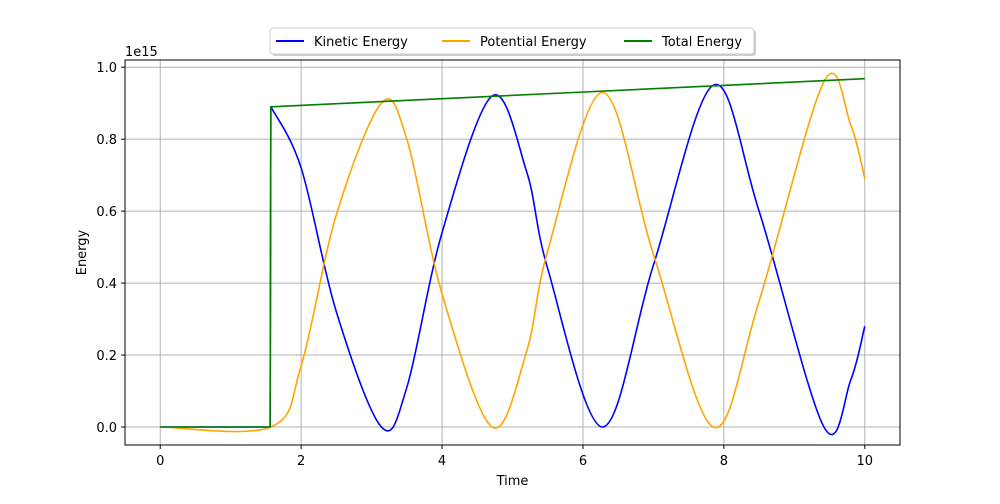 This screenshot has width=1000, height=504. I want to click on y-tick-label: 1.0, so click(106, 68).